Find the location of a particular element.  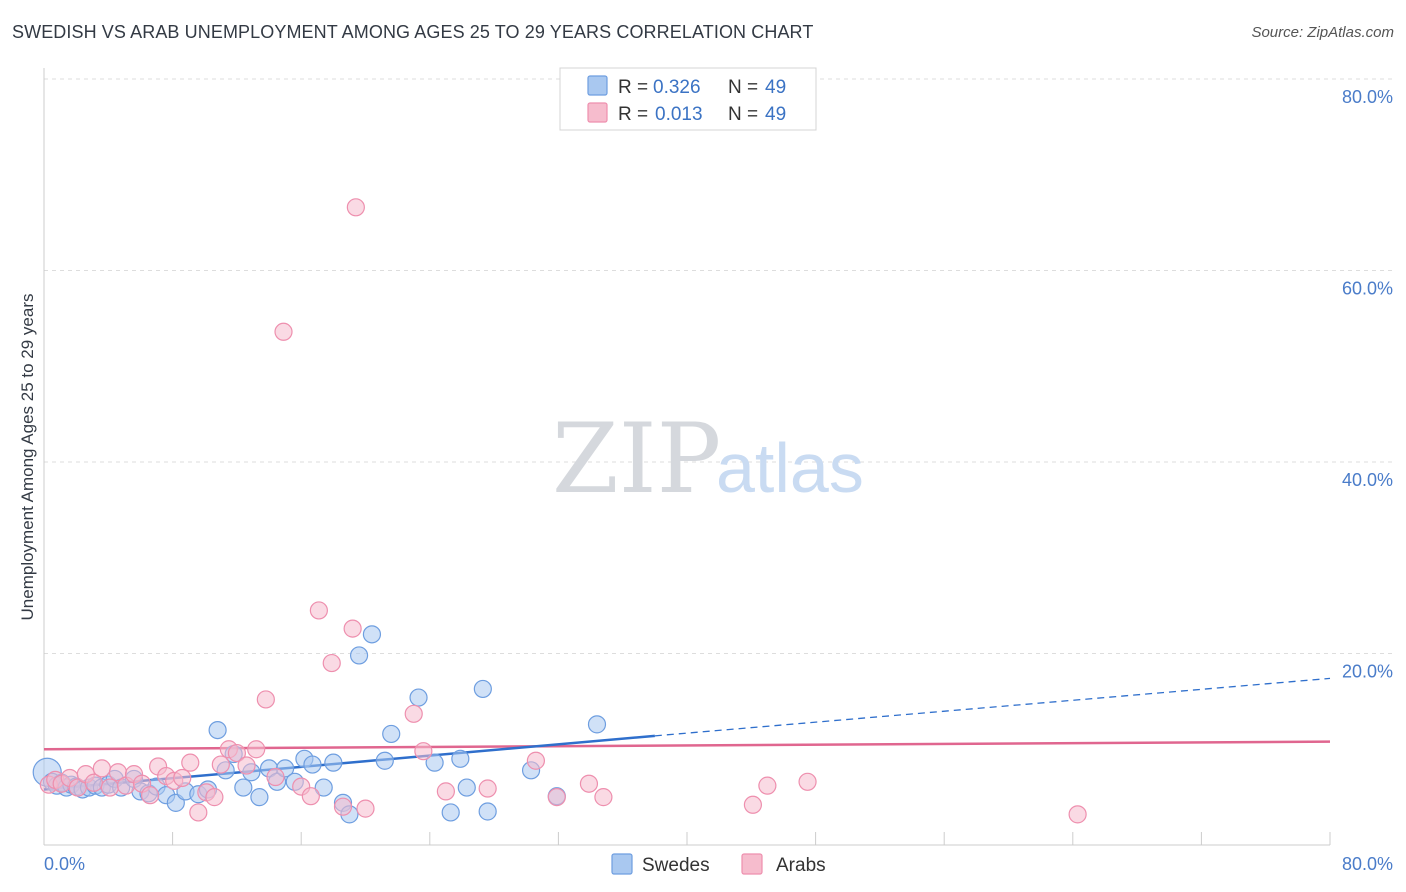

legend-n-value-arabs: 49 is located at coordinates (775, 114).